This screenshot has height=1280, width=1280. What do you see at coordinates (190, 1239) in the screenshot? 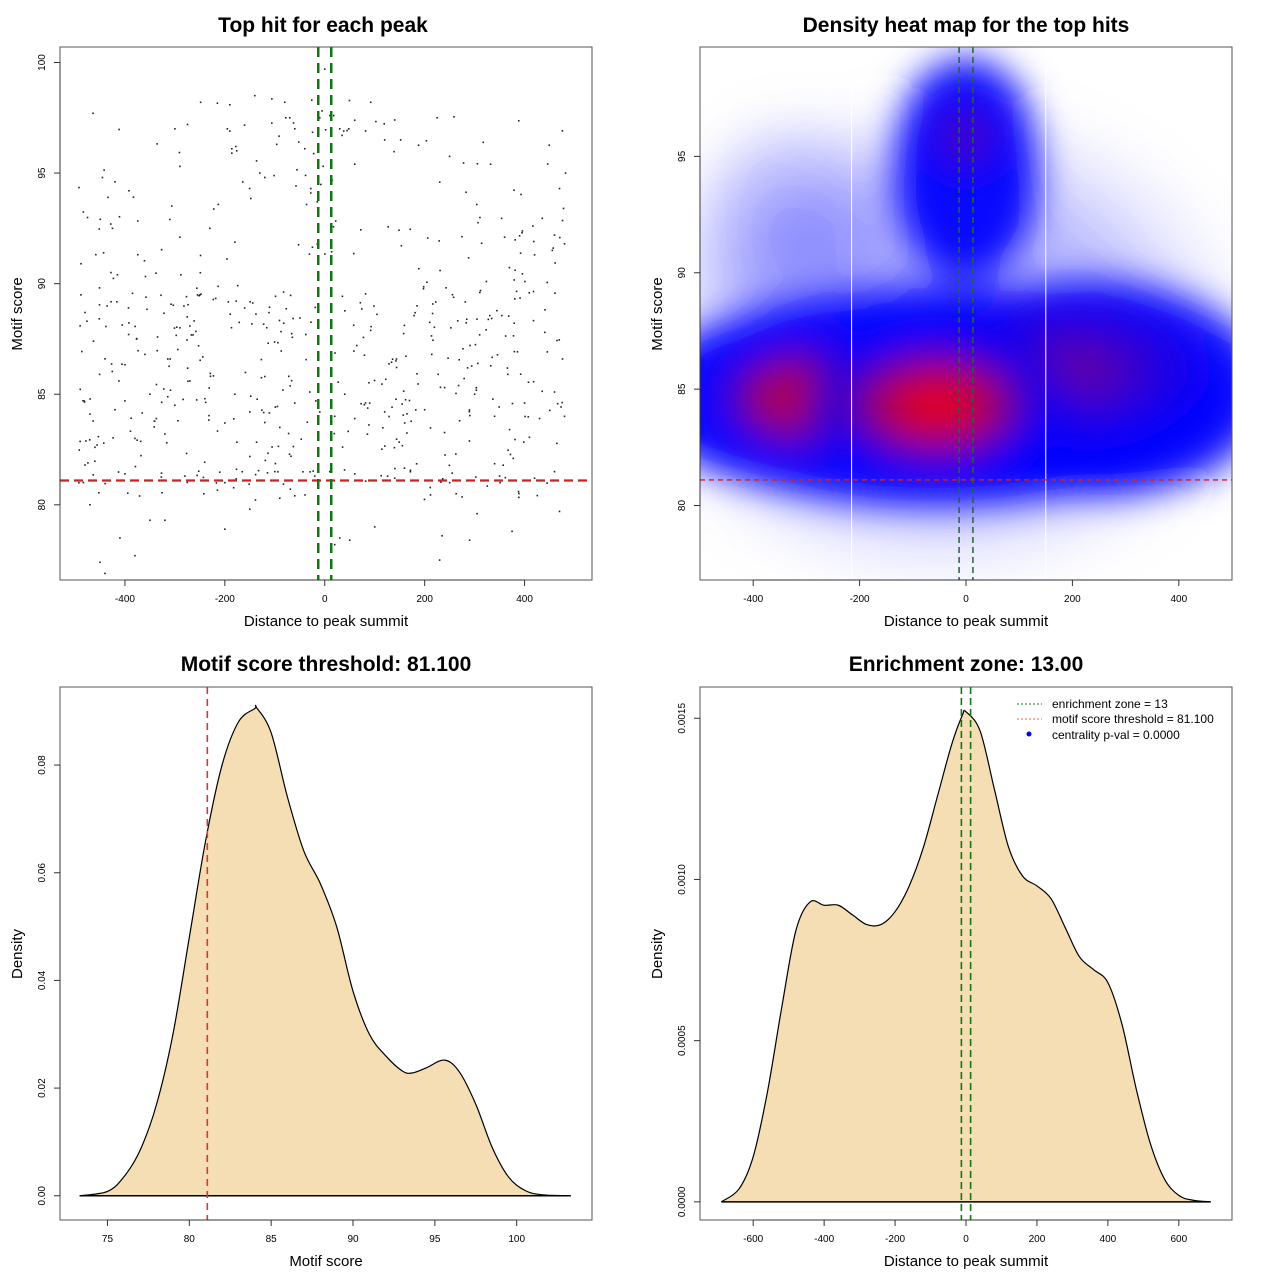
I see `x-tick-label: 80` at bounding box center [190, 1239].